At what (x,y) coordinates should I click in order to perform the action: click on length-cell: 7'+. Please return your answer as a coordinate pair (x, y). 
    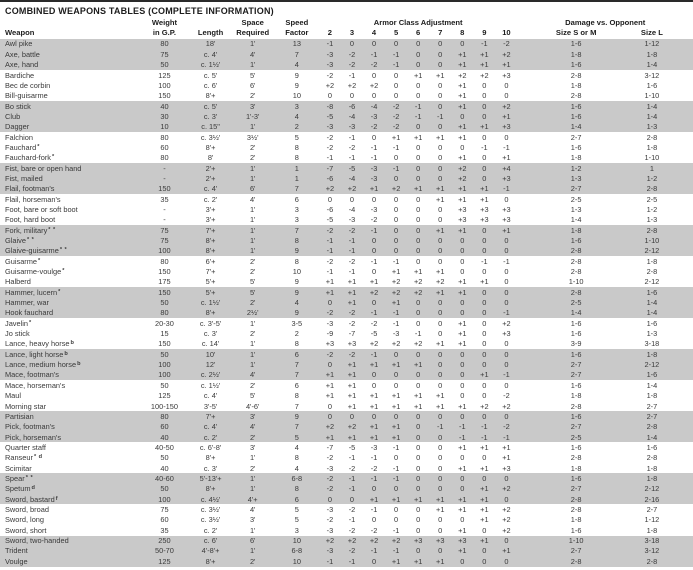
    Looking at the image, I should click on (210, 272).